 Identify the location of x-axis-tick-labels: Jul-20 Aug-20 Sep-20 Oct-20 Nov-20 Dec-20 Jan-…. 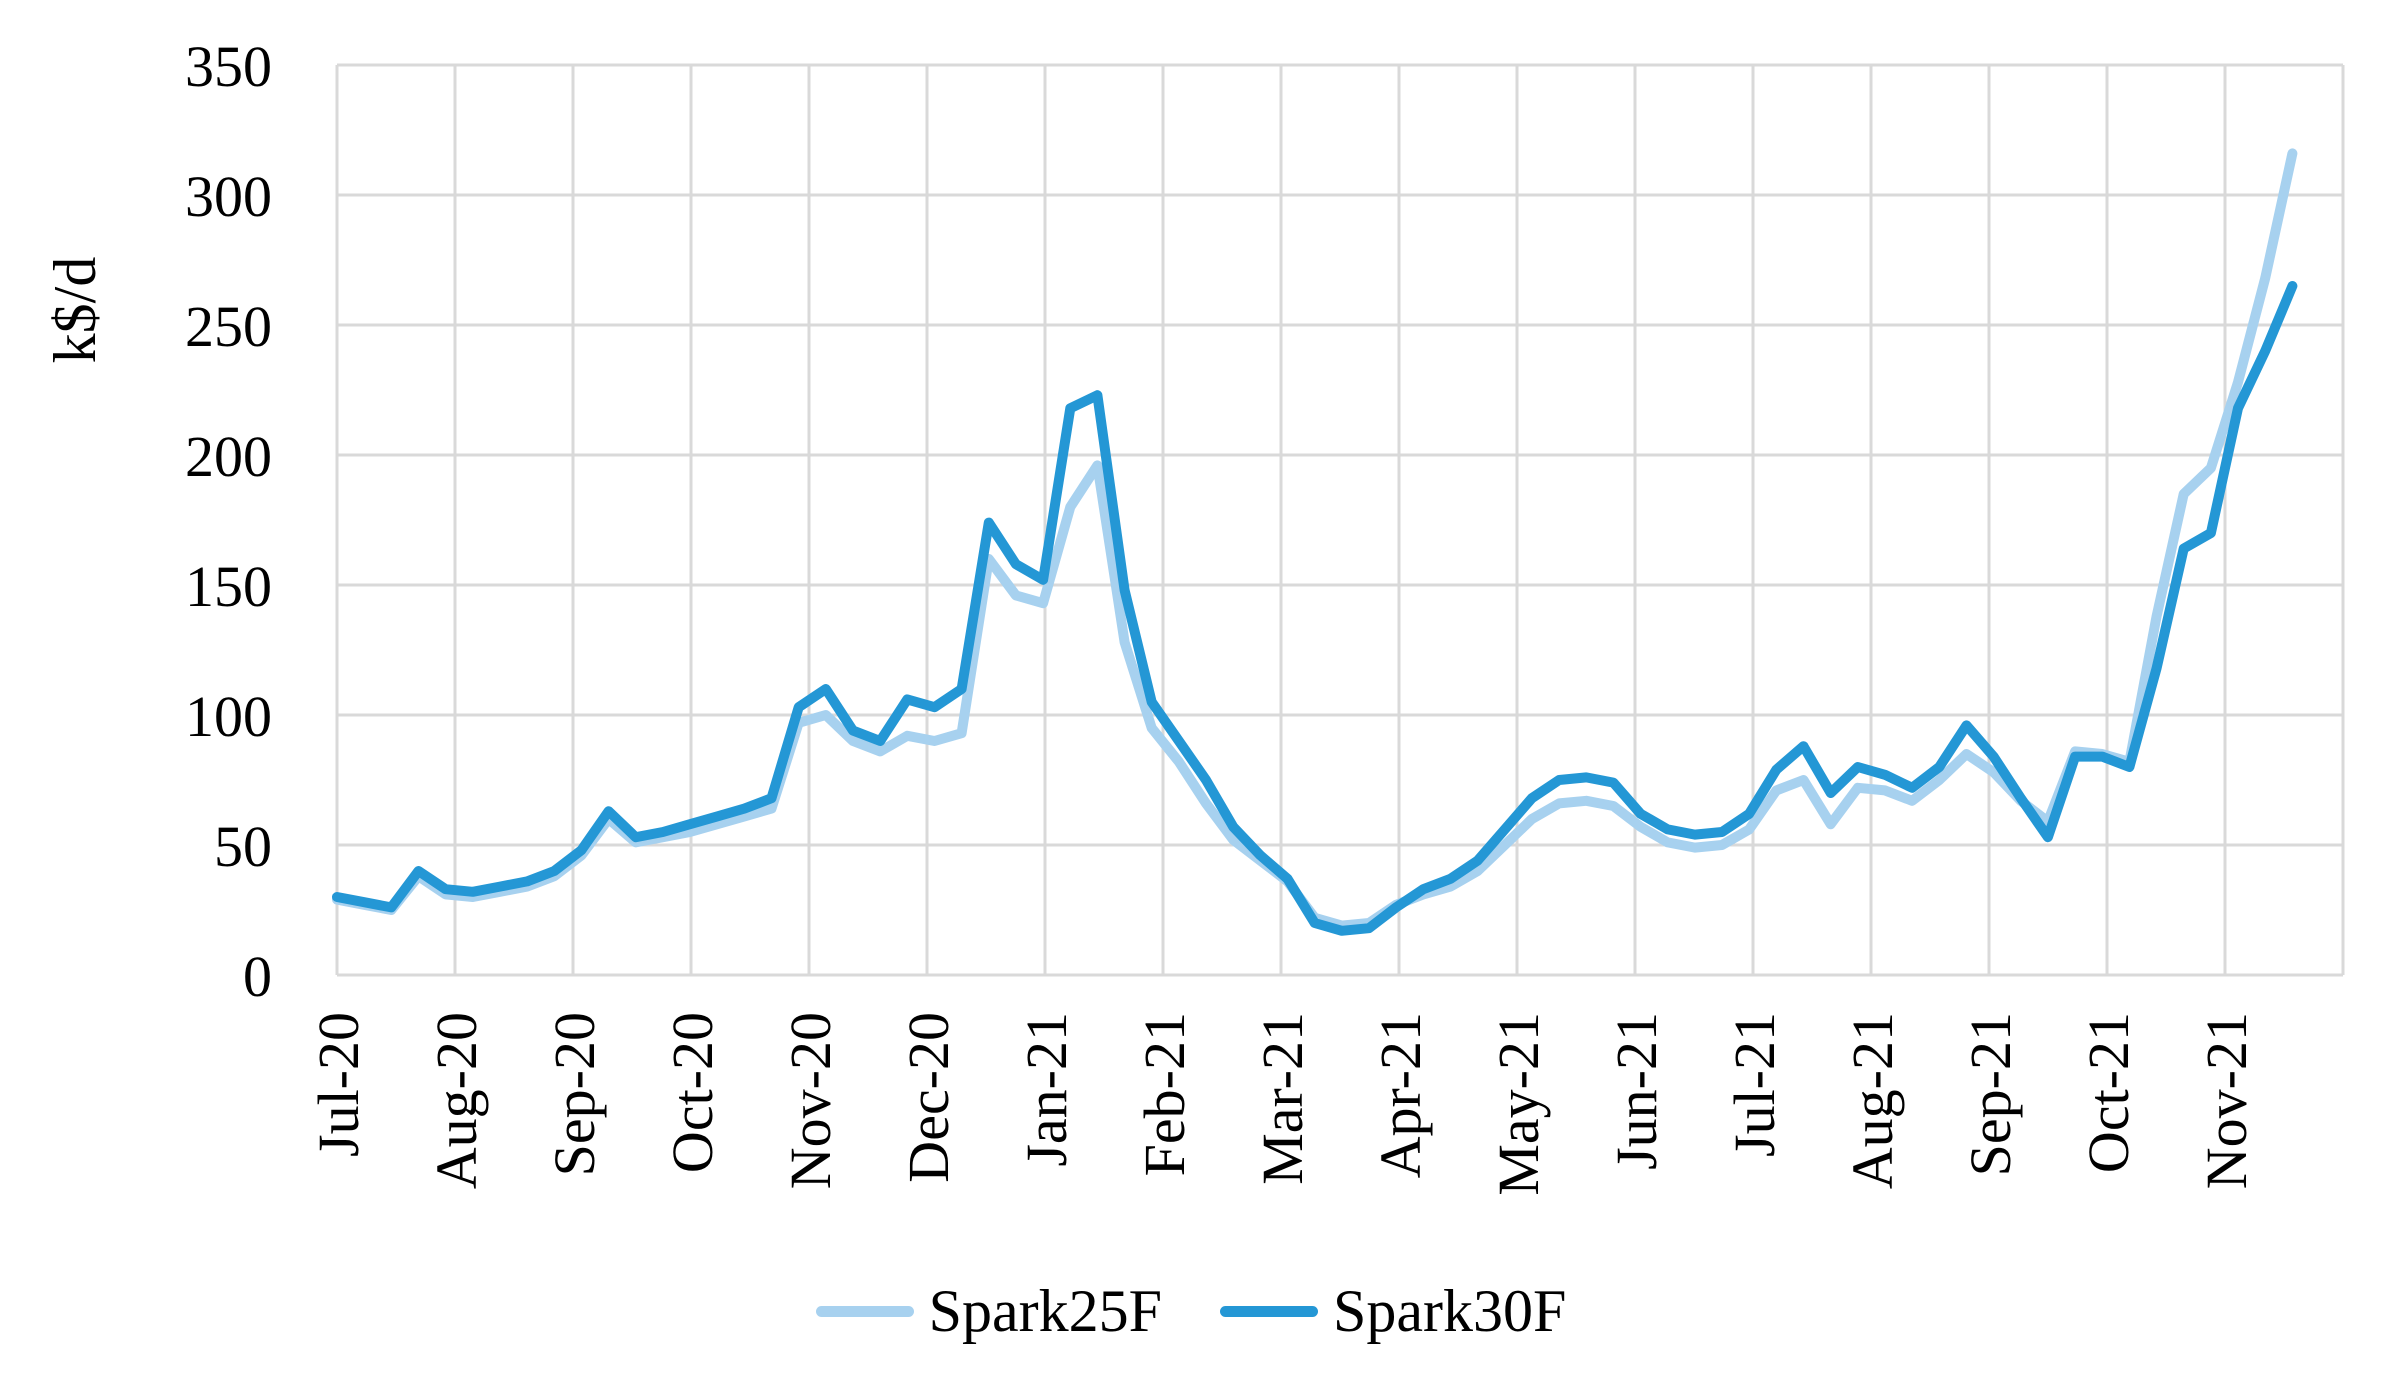
(1282, 1104).